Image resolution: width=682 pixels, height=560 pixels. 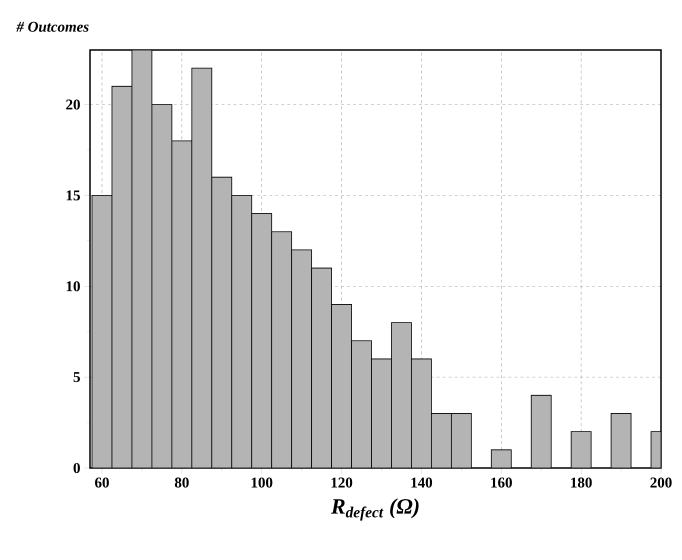 I want to click on y-tick-label: 15, so click(x=73, y=195).